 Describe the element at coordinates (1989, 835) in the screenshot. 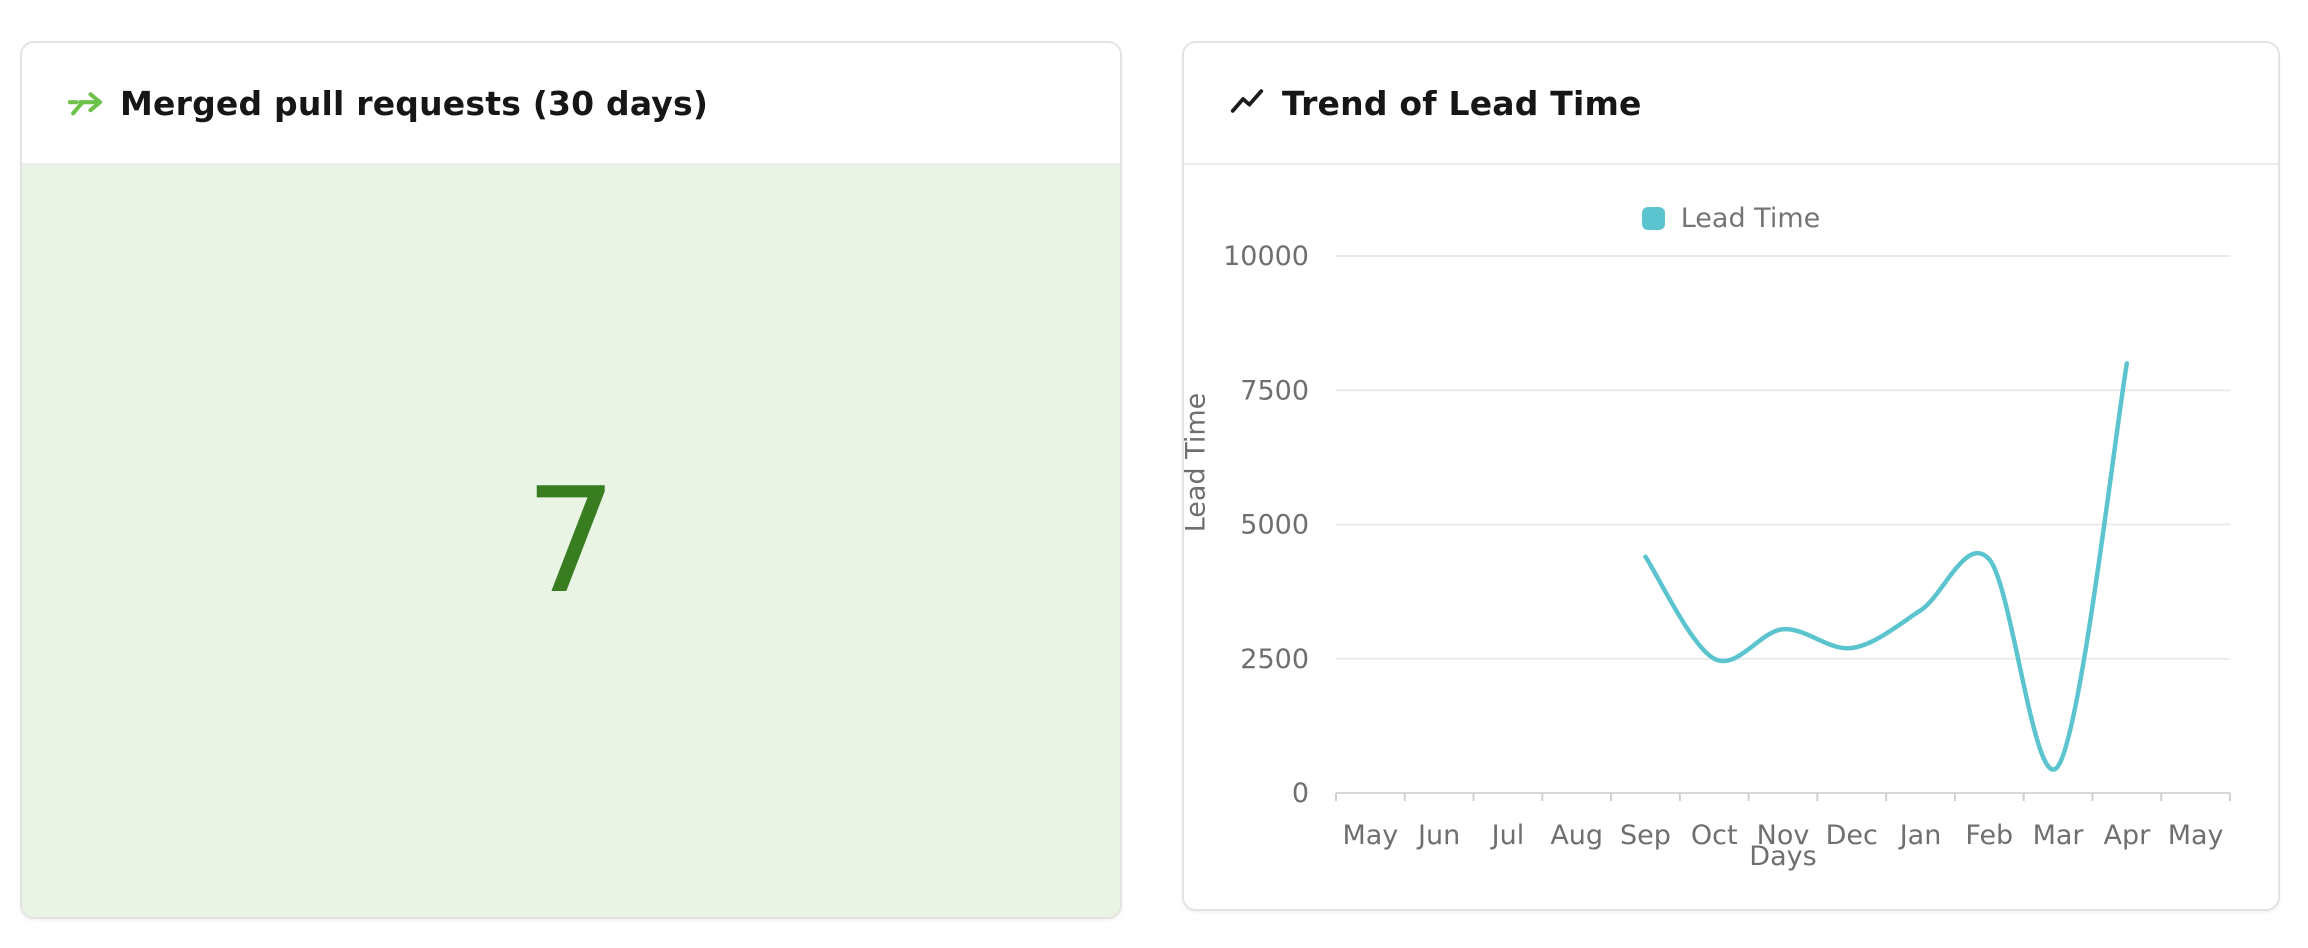

I see `svg-text: Feb` at that location.